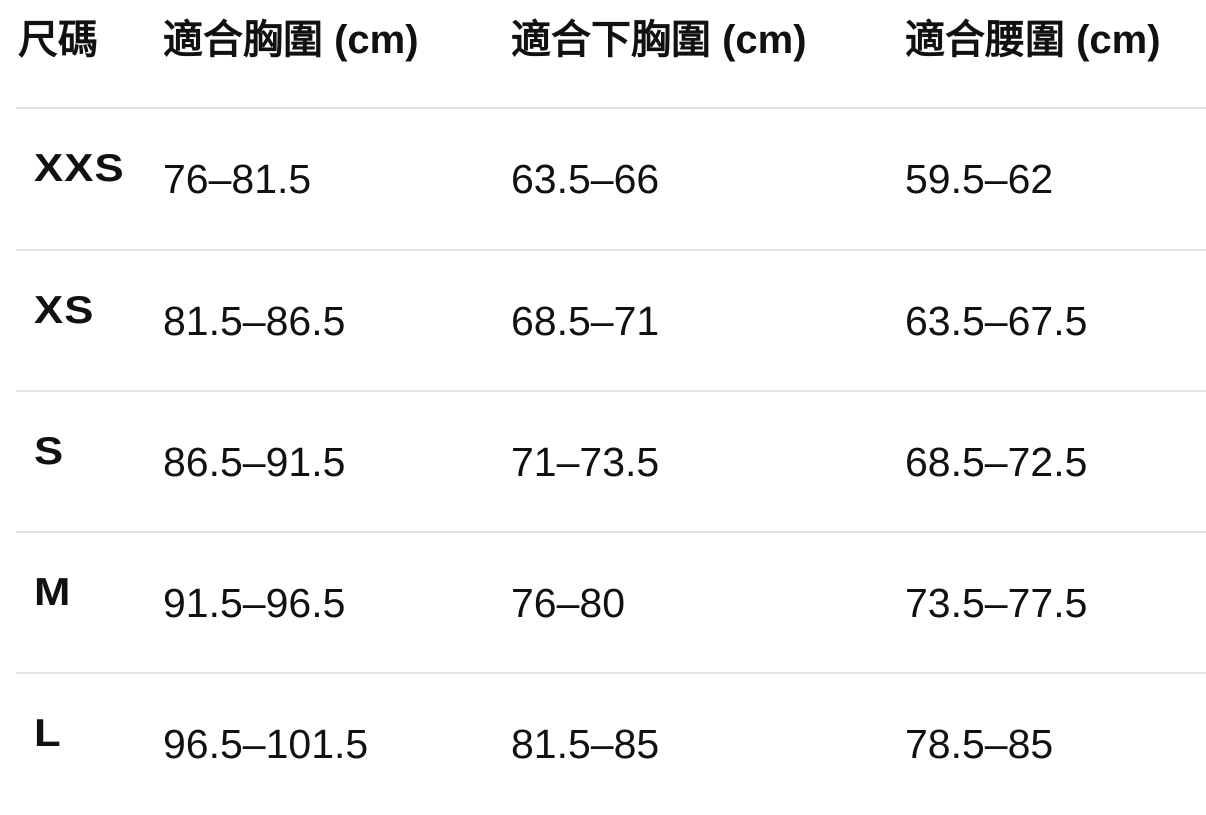 The width and height of the screenshot is (1206, 815). What do you see at coordinates (64, 310) in the screenshot?
I see `size-label: XS` at bounding box center [64, 310].